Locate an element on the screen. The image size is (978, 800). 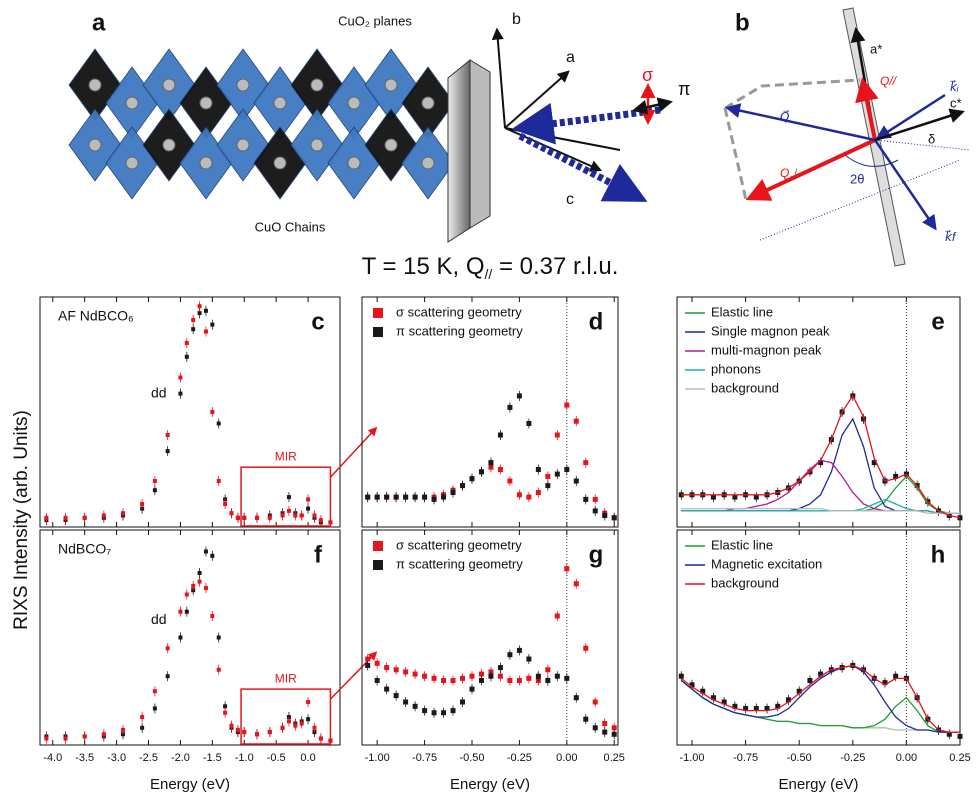
axis-a is located at coordinates (537, 99).